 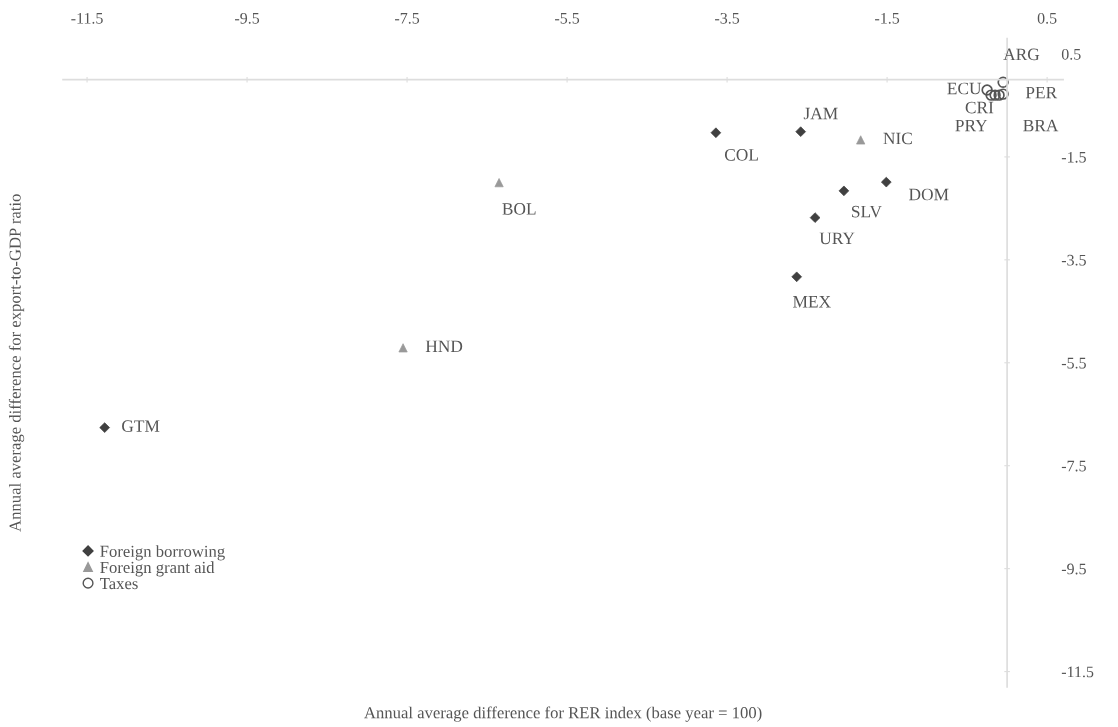 What do you see at coordinates (444, 346) in the screenshot?
I see `annotation: HND` at bounding box center [444, 346].